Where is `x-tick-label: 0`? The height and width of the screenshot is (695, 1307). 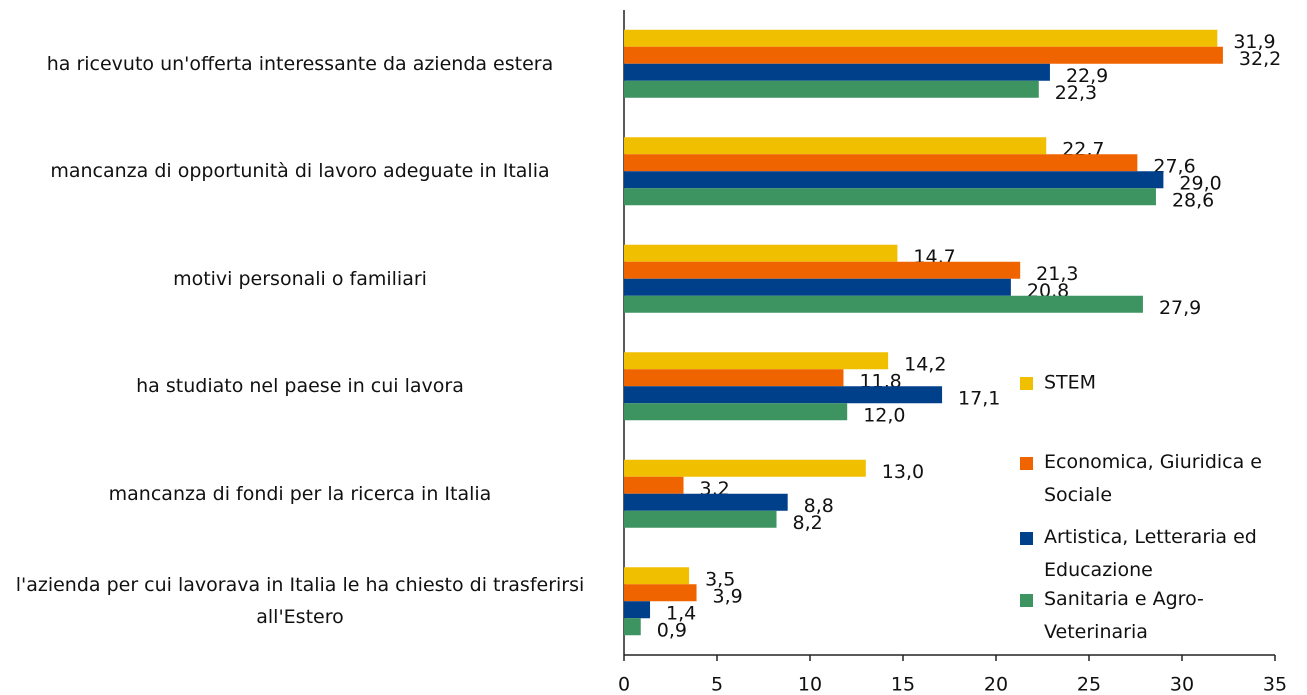
x-tick-label: 0 is located at coordinates (624, 684).